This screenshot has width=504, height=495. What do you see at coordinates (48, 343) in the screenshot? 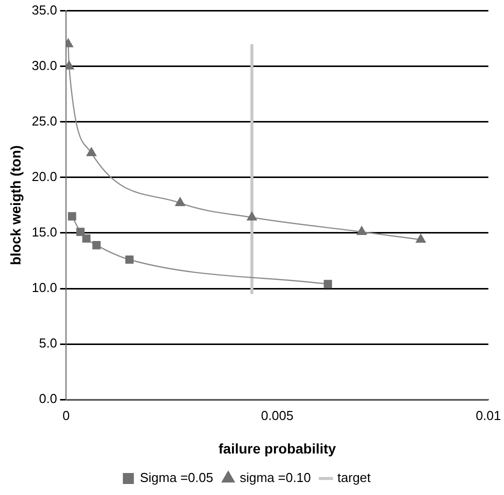
I see `y-tick-label: 5.0` at bounding box center [48, 343].